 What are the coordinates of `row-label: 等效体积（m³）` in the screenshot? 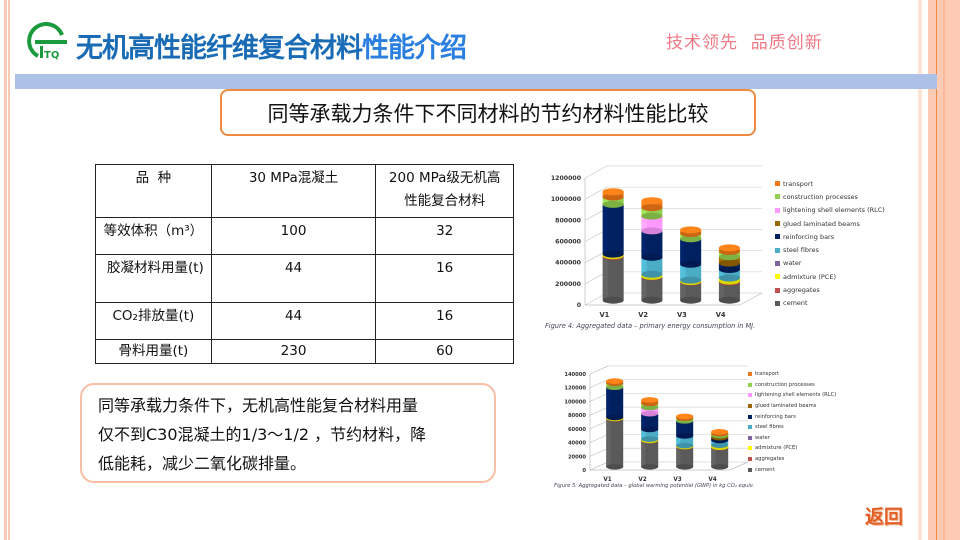 It's located at (153, 236).